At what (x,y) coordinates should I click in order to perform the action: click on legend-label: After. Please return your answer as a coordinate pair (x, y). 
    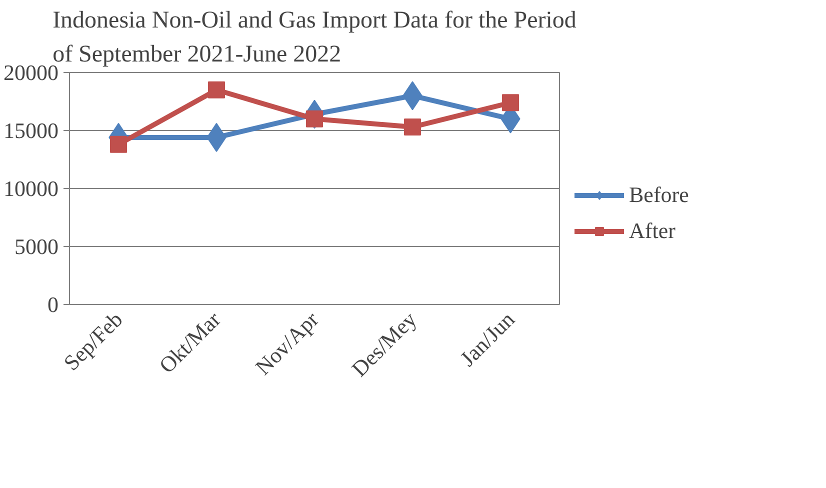
    Looking at the image, I should click on (652, 231).